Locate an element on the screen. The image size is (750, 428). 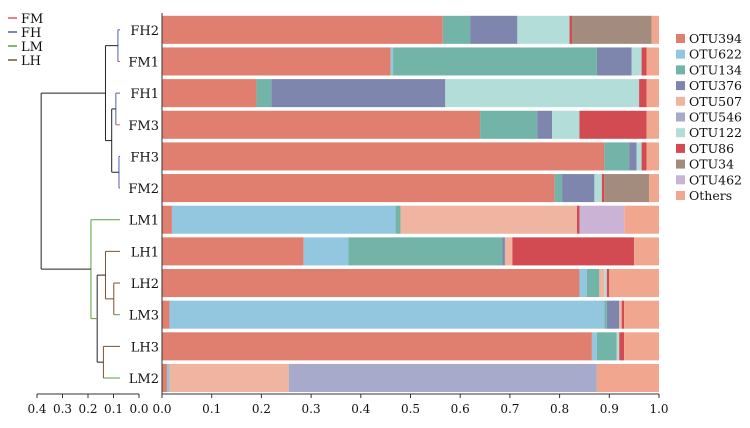
bar-segment-fm2-others is located at coordinates (654, 188).